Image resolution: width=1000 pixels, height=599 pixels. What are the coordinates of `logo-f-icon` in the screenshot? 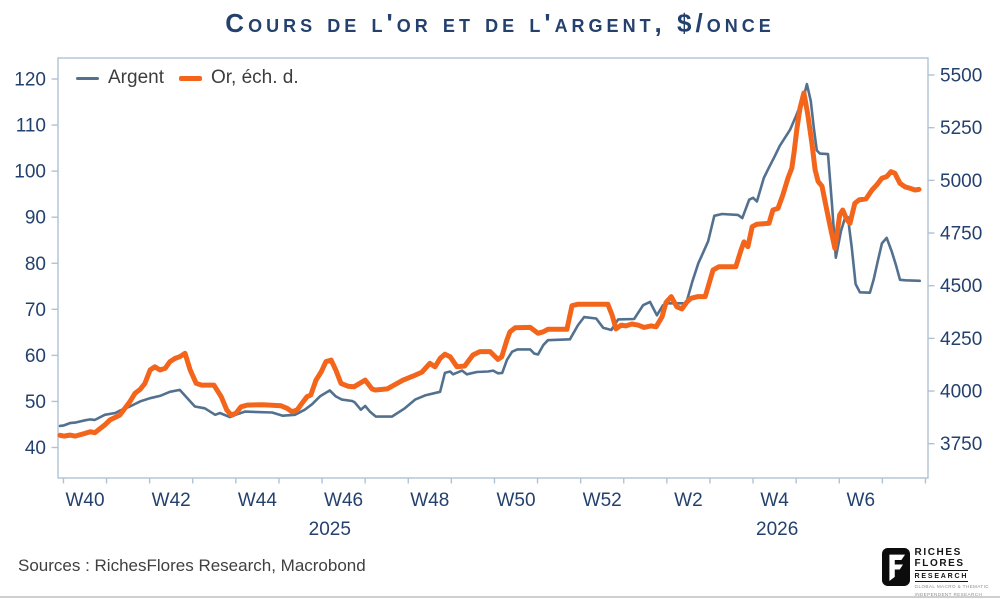 It's located at (895, 567).